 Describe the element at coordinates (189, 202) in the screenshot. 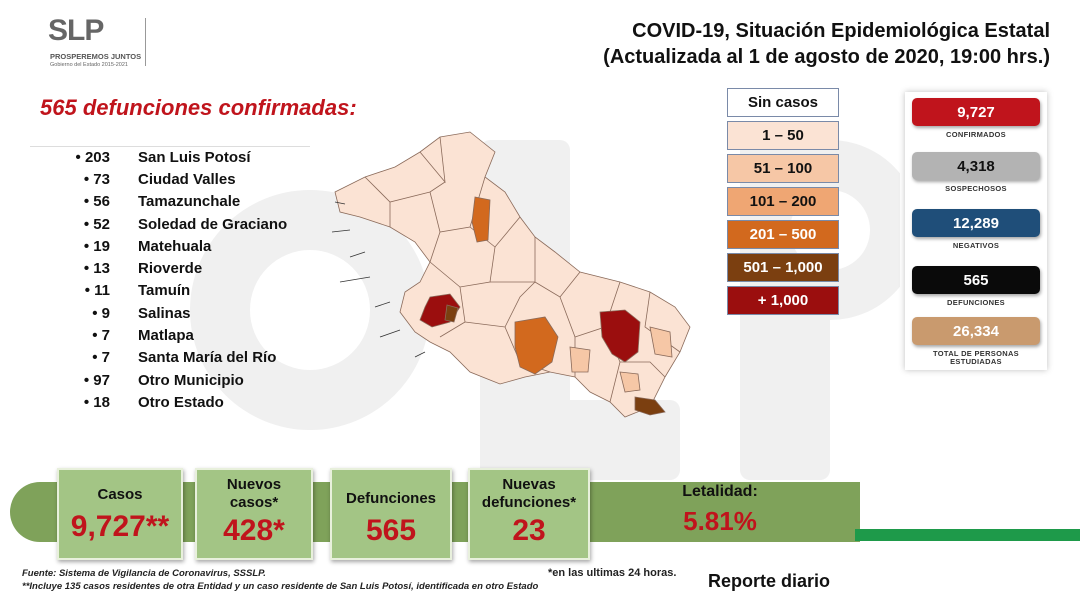

I see `municipality-name: Tamazunchale` at that location.